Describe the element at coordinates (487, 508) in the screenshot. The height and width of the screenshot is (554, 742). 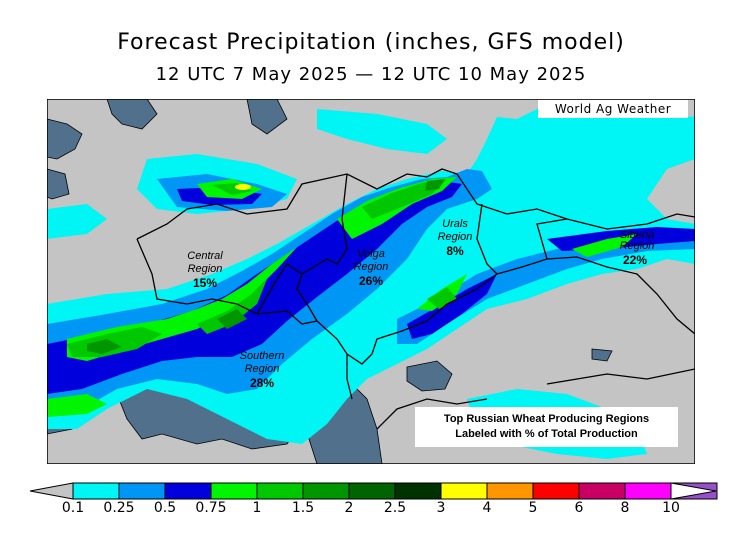
I see `legend-tick-label: 4` at that location.